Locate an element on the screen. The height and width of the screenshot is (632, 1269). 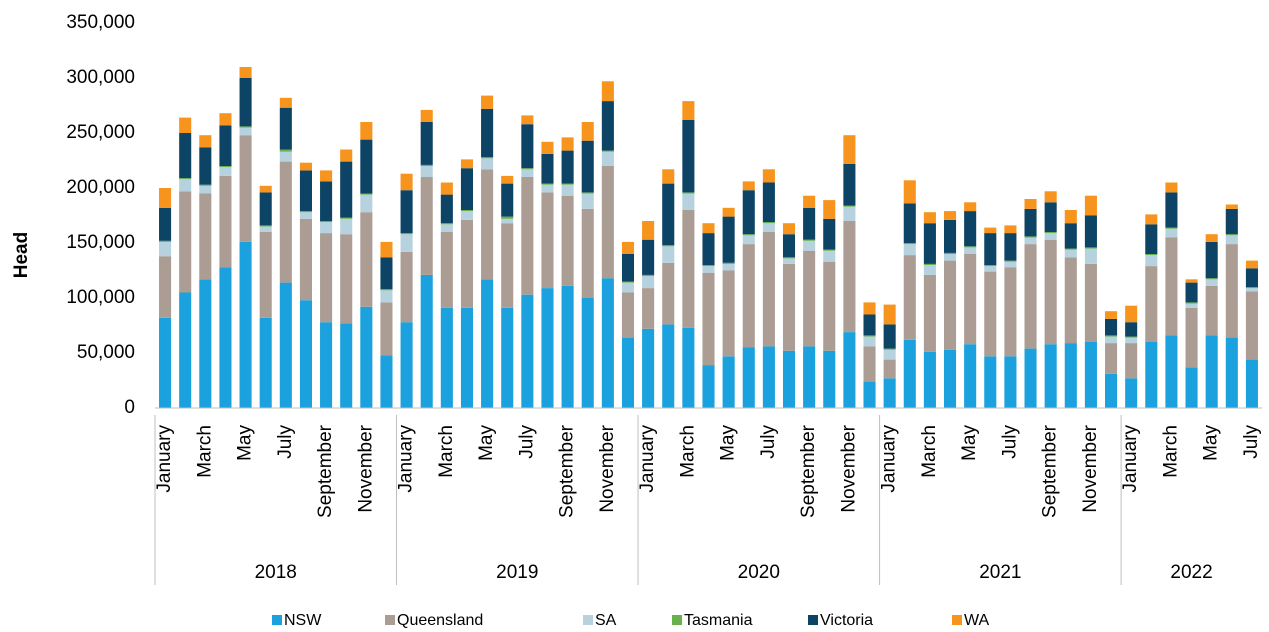
y-axis-title: Head is located at coordinates (21, 255).